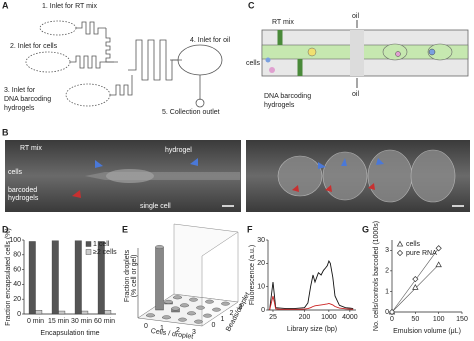 This screenshot has width=474, height=341. I want to click on panel-label: D, so click(5, 229).